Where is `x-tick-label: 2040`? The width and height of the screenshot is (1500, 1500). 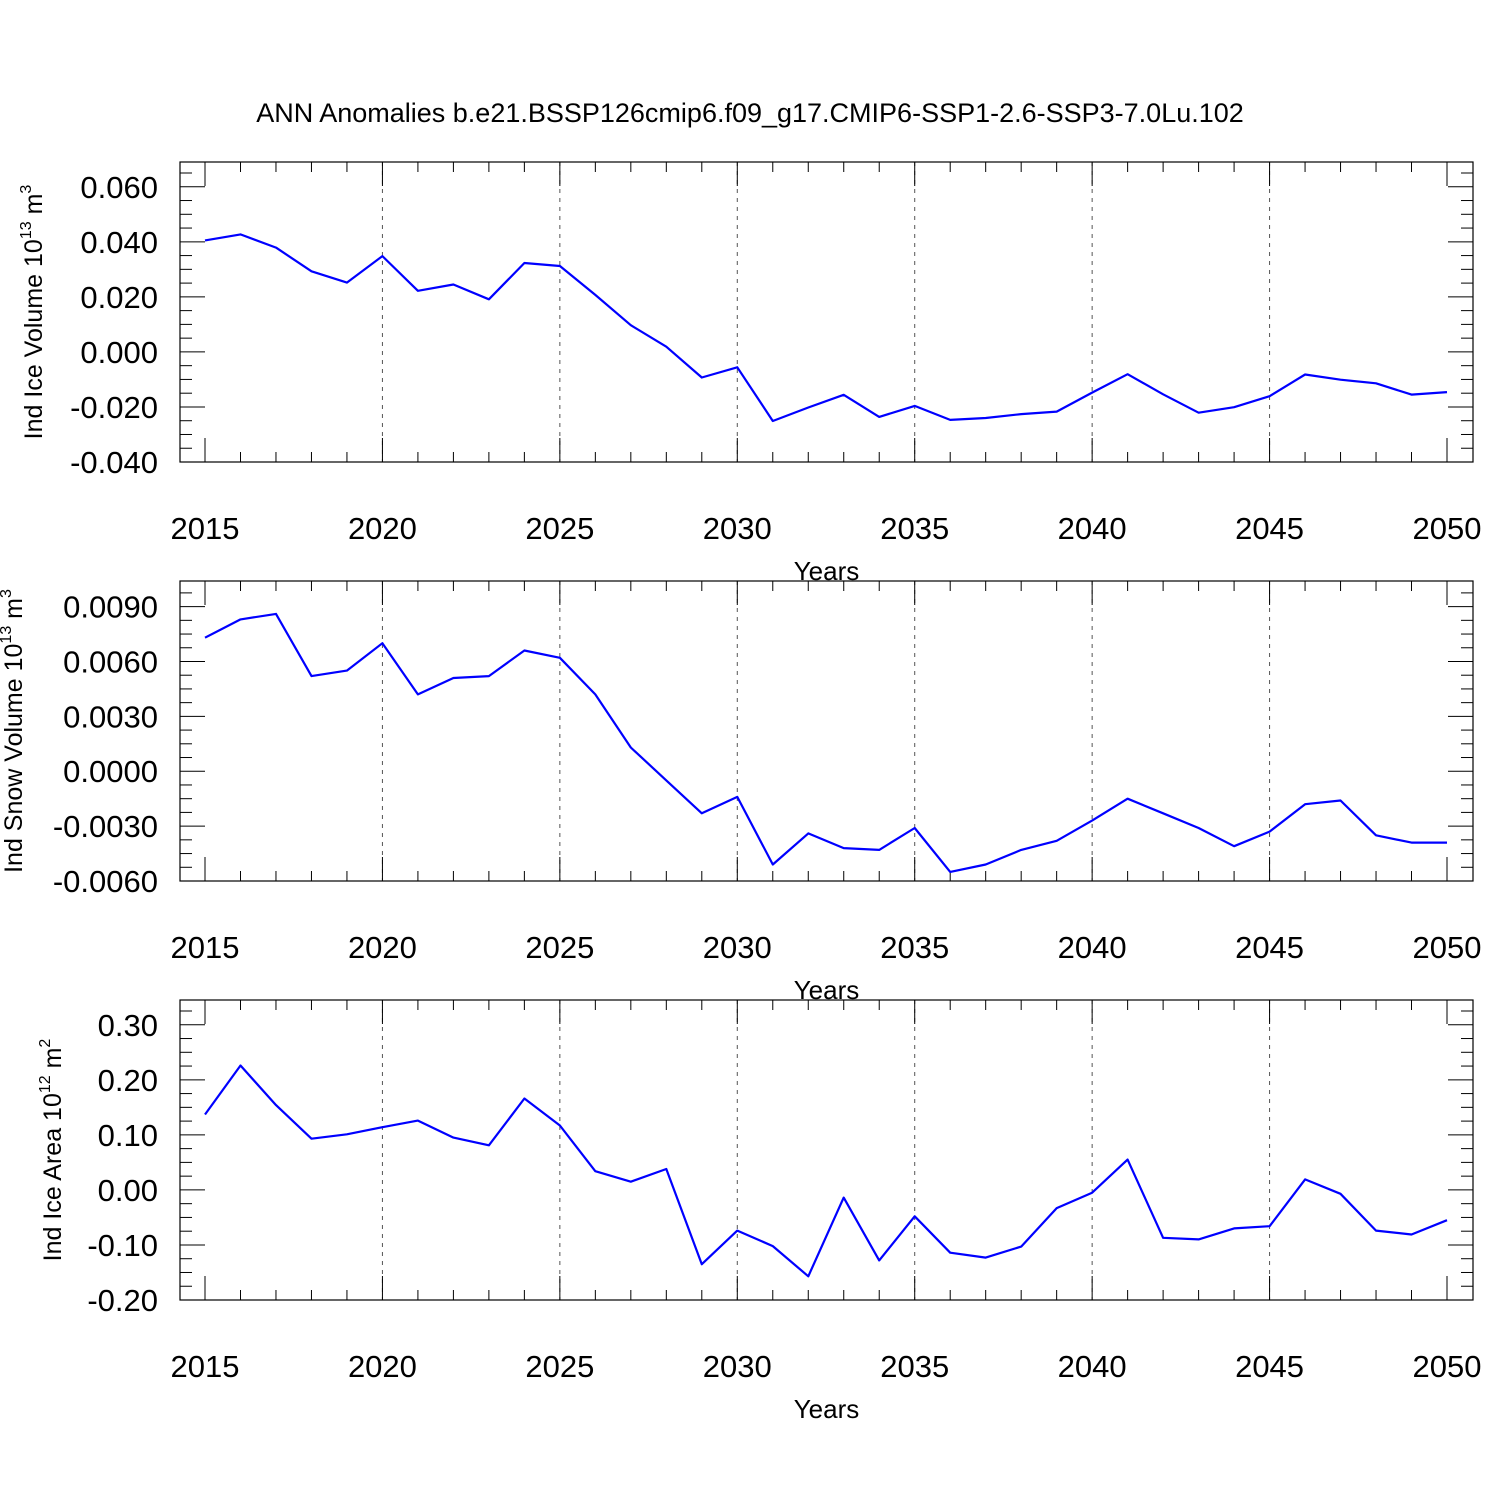
x-tick-label: 2040 is located at coordinates (1092, 1366).